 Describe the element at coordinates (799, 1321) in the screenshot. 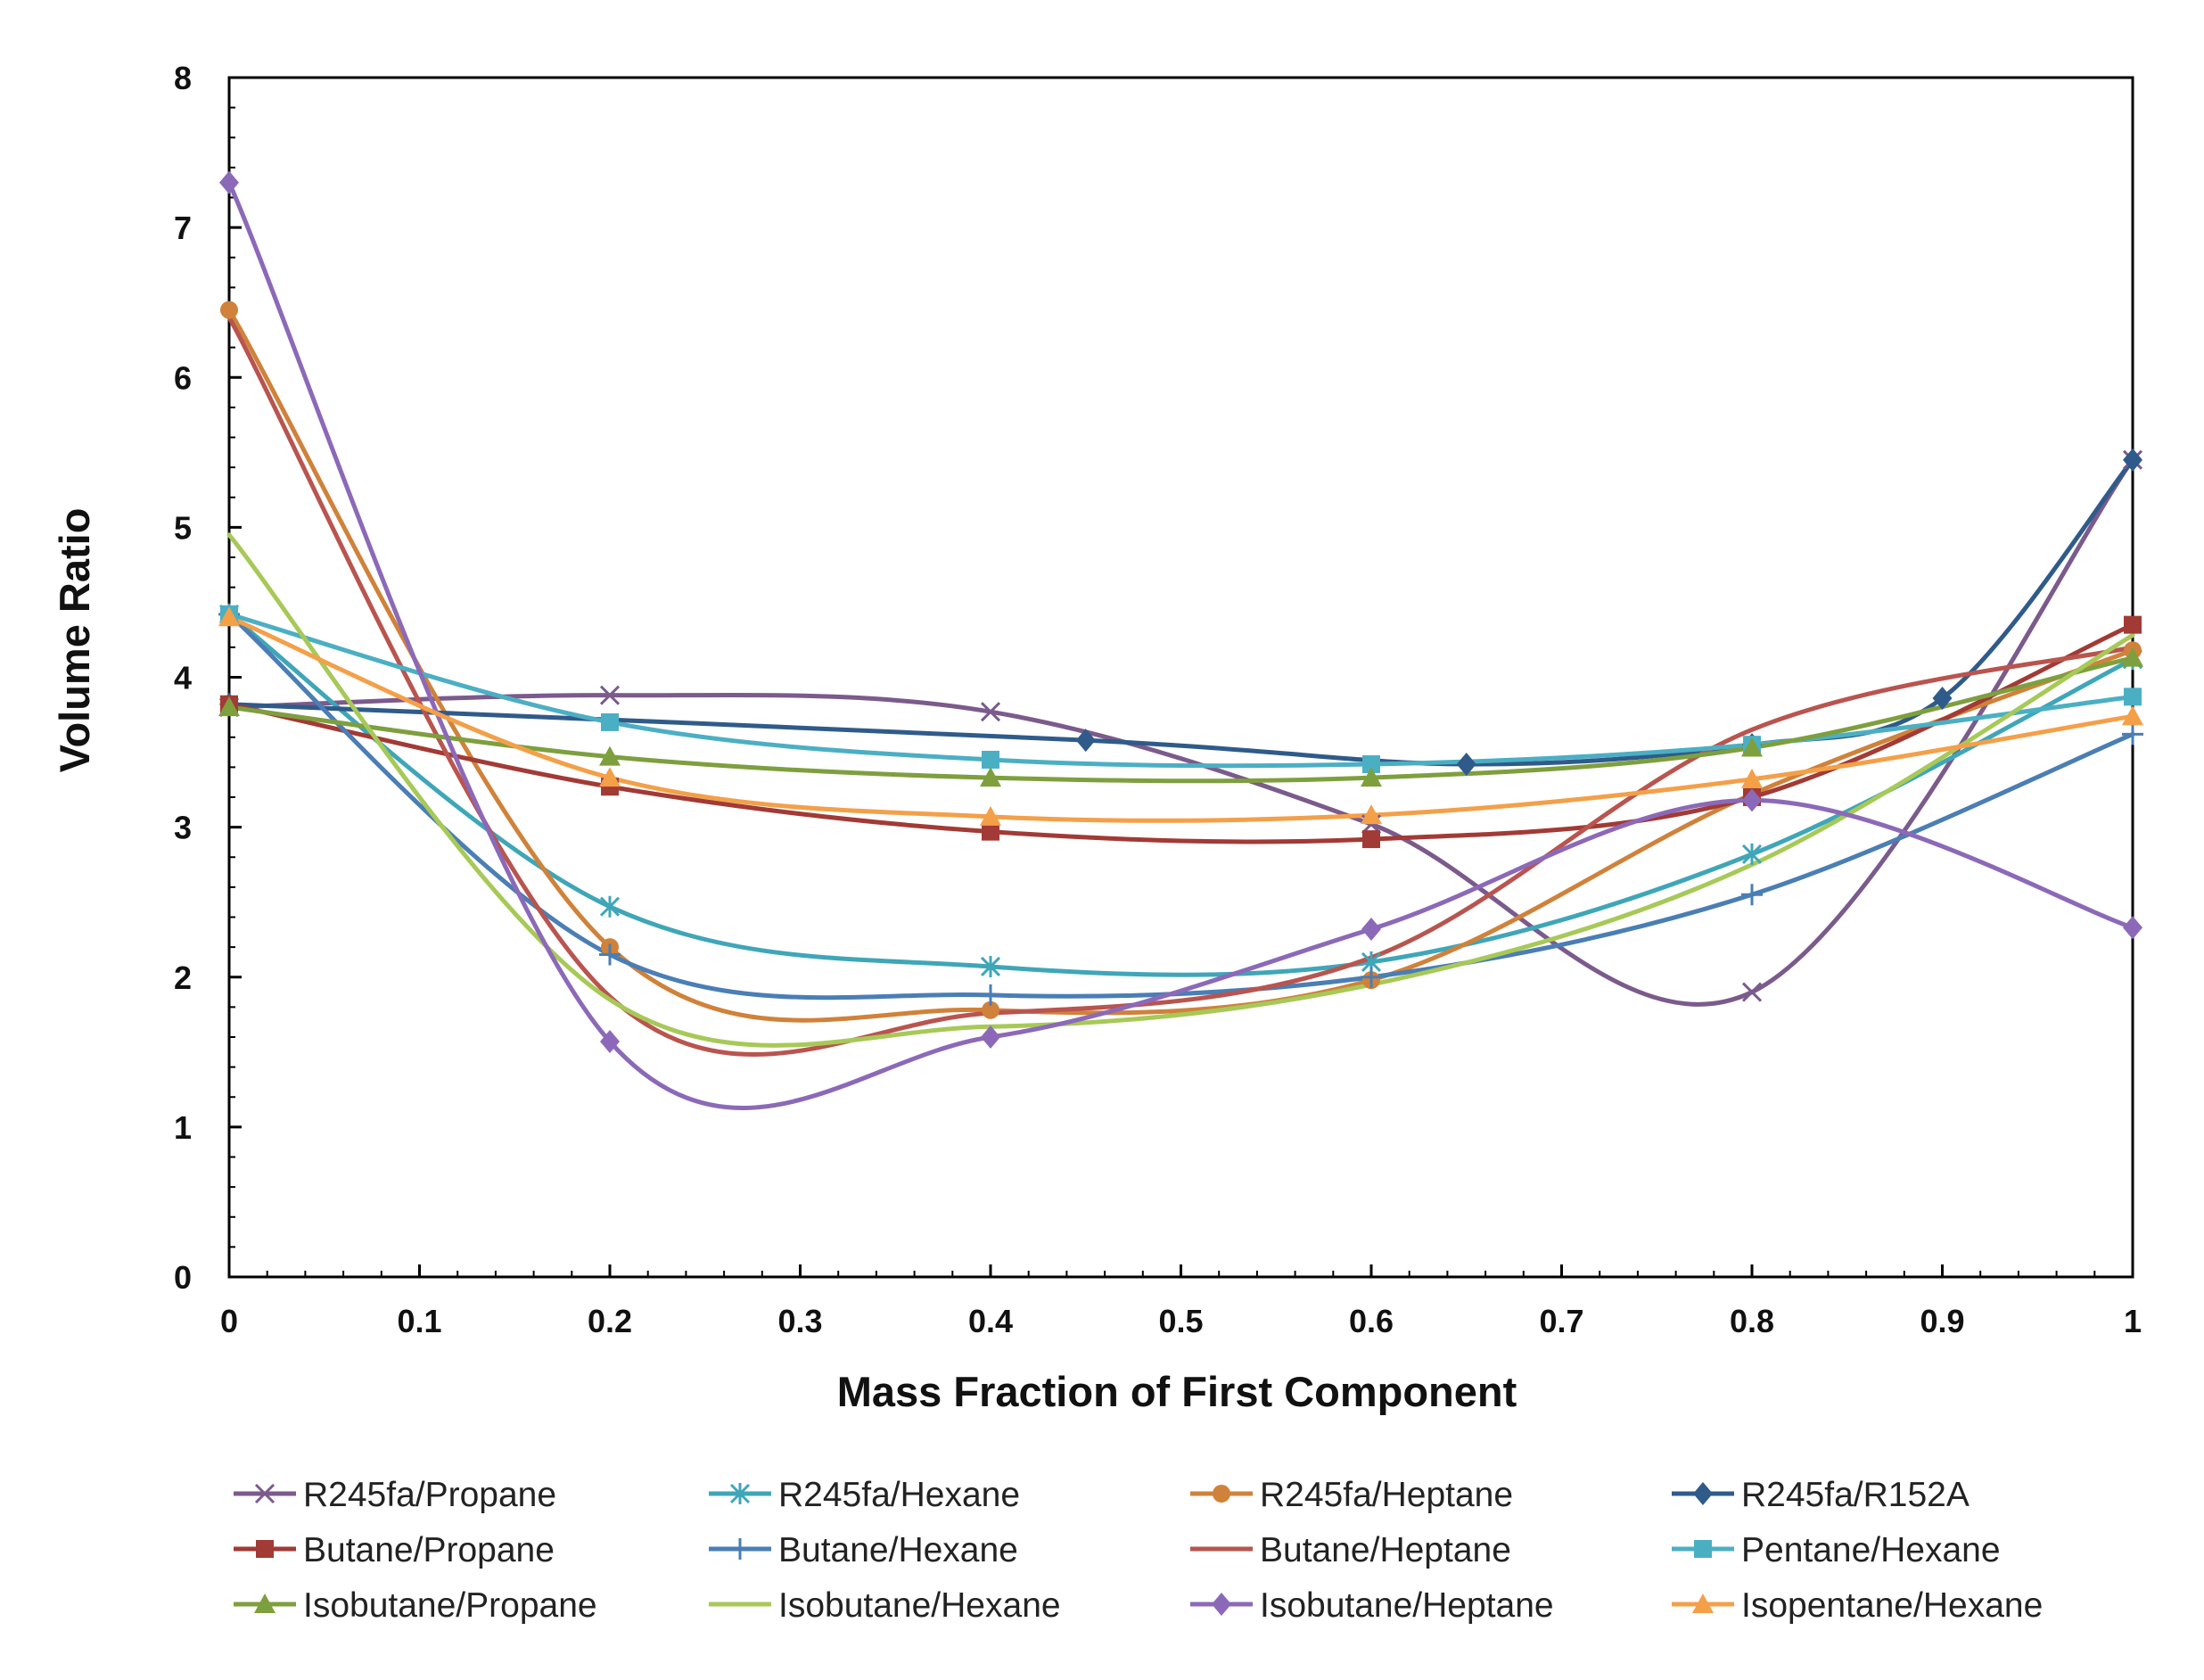

I see `x-tick-label: 0.3` at that location.